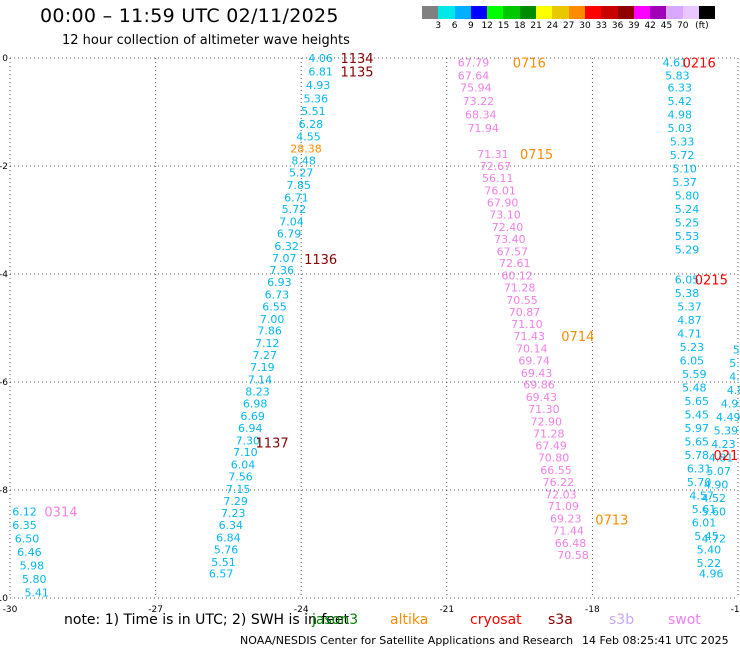 The width and height of the screenshot is (740, 650). Describe the element at coordinates (706, 536) in the screenshot. I see `wave-height-value: 5.45` at that location.